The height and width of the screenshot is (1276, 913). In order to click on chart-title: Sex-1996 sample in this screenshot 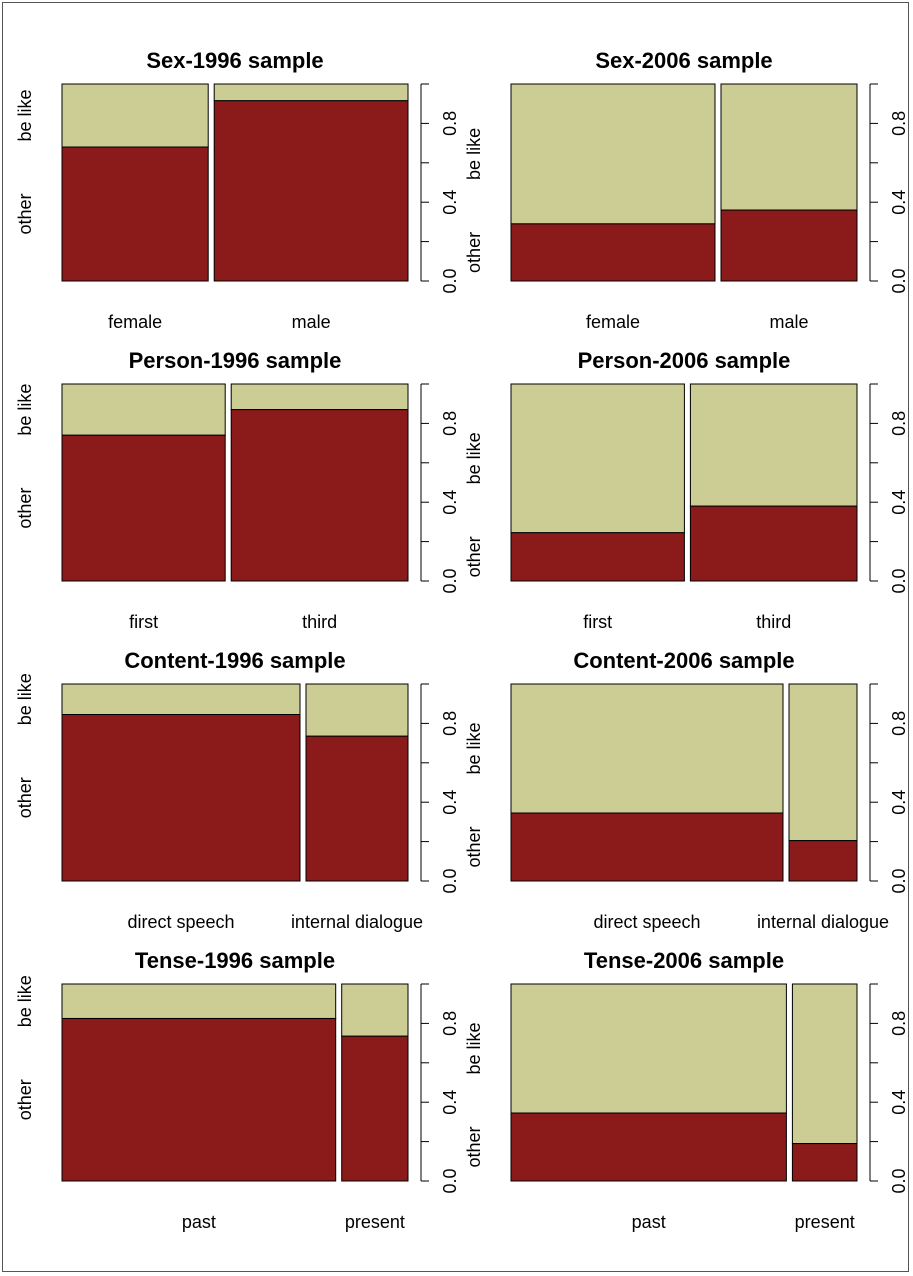, I will do `click(234, 60)`.